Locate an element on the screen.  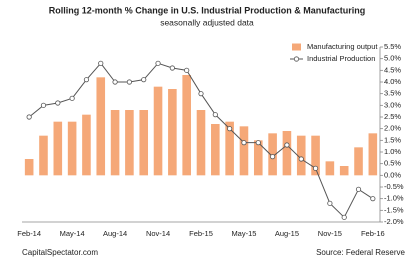
x-tick-label: May-15 is located at coordinates (243, 233).